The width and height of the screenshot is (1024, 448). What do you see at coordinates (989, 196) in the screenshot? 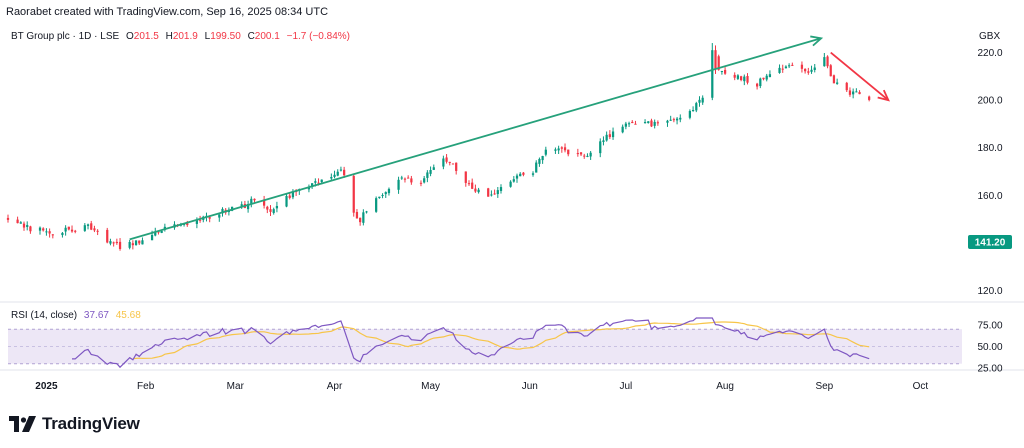
I see `price-tick-label: 160.0` at bounding box center [989, 196].